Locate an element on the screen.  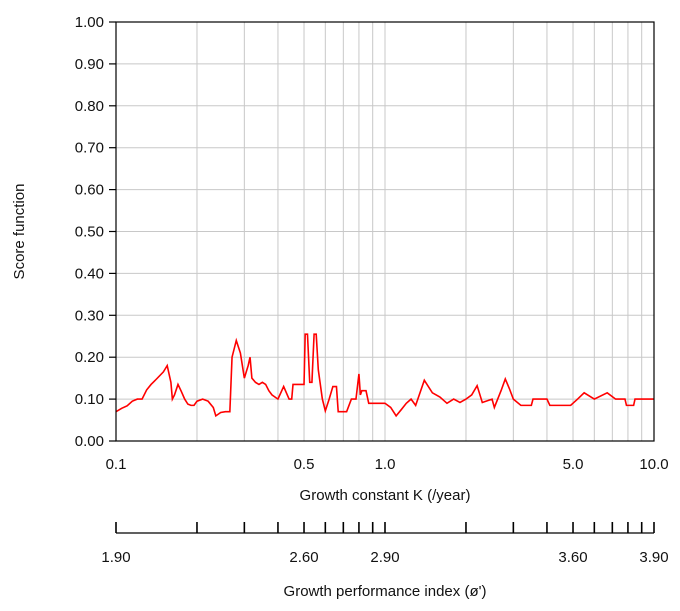
y-tick-label: 0.40 is located at coordinates (89, 273).